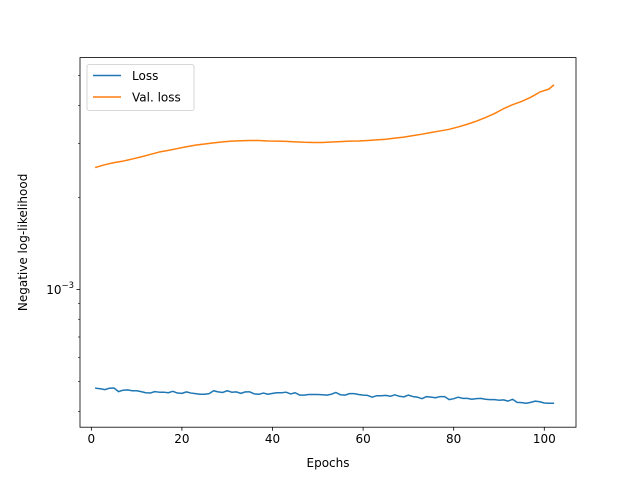 This screenshot has height=484, width=640. What do you see at coordinates (92, 439) in the screenshot?
I see `x-tick-label: 0` at bounding box center [92, 439].